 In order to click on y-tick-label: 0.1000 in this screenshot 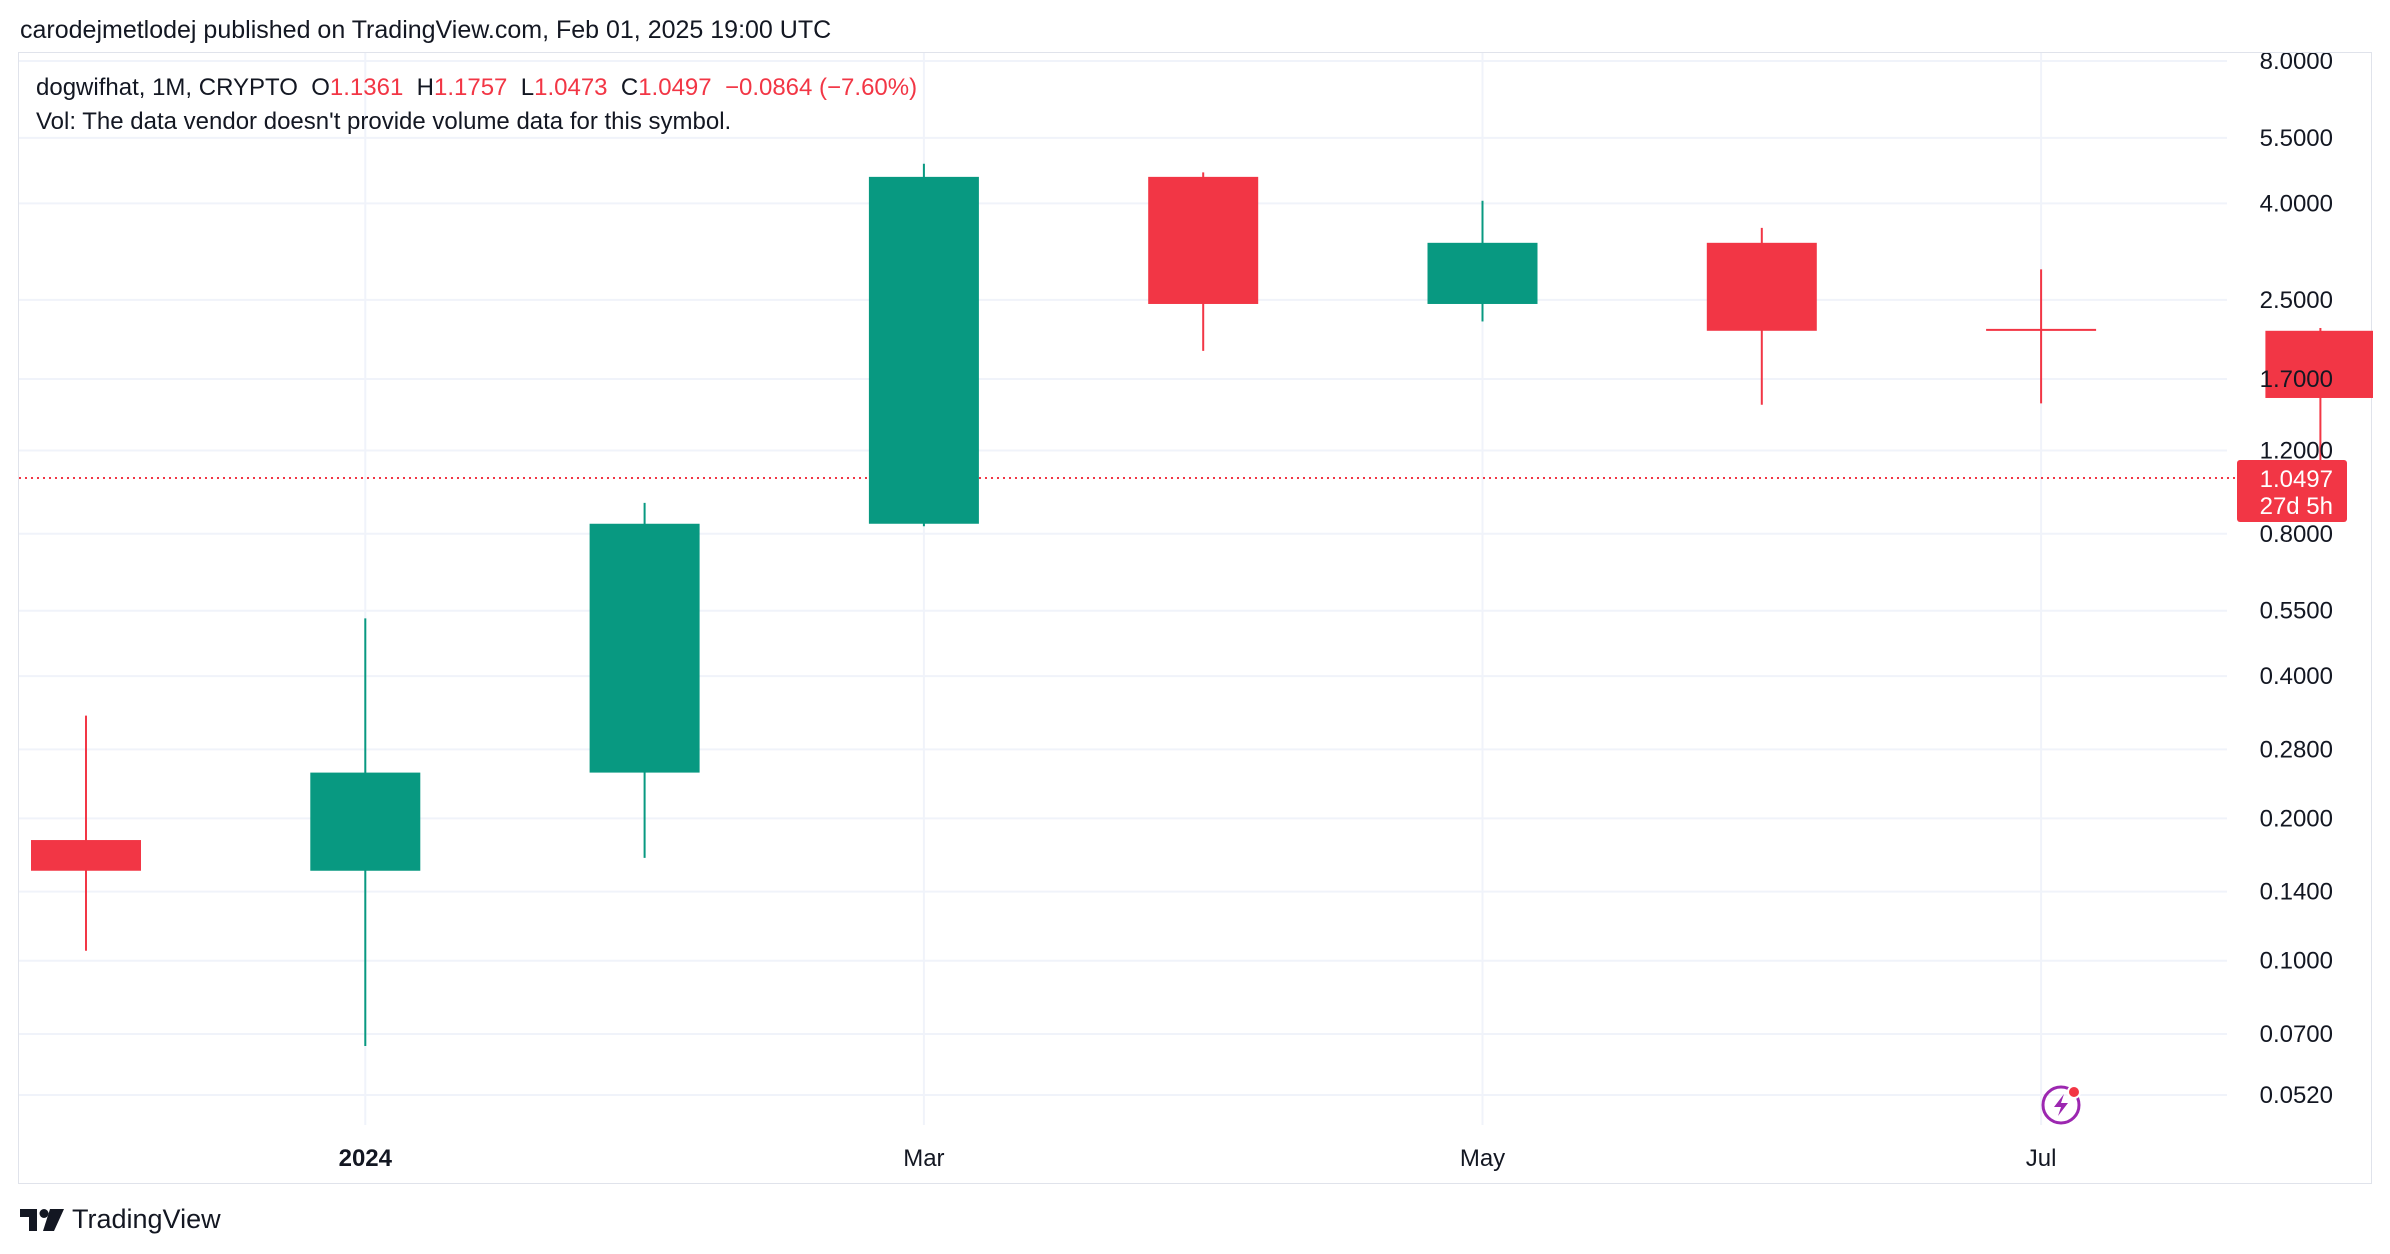, I will do `click(2296, 961)`.